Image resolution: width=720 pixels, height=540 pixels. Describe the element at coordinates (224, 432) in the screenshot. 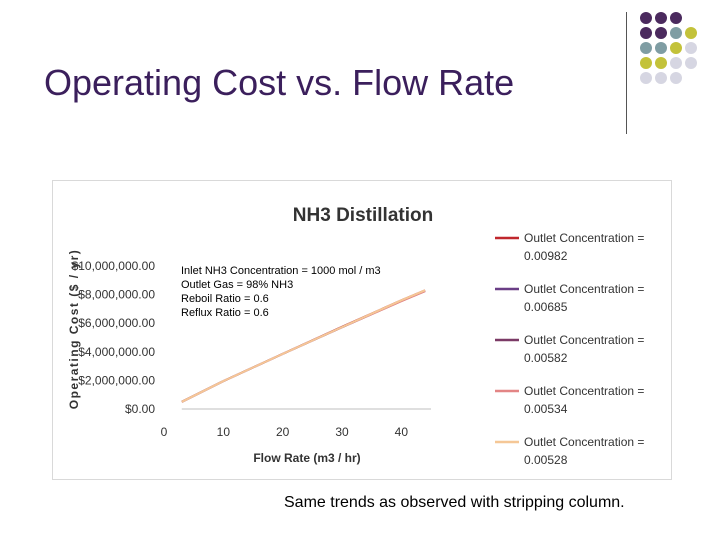

I see `x-tick-label: 10` at that location.